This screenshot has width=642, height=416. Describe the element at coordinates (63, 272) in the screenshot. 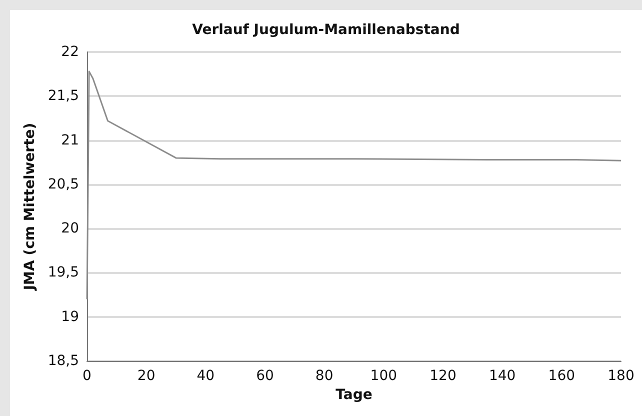

I see `y-tick-label: 19,5` at that location.